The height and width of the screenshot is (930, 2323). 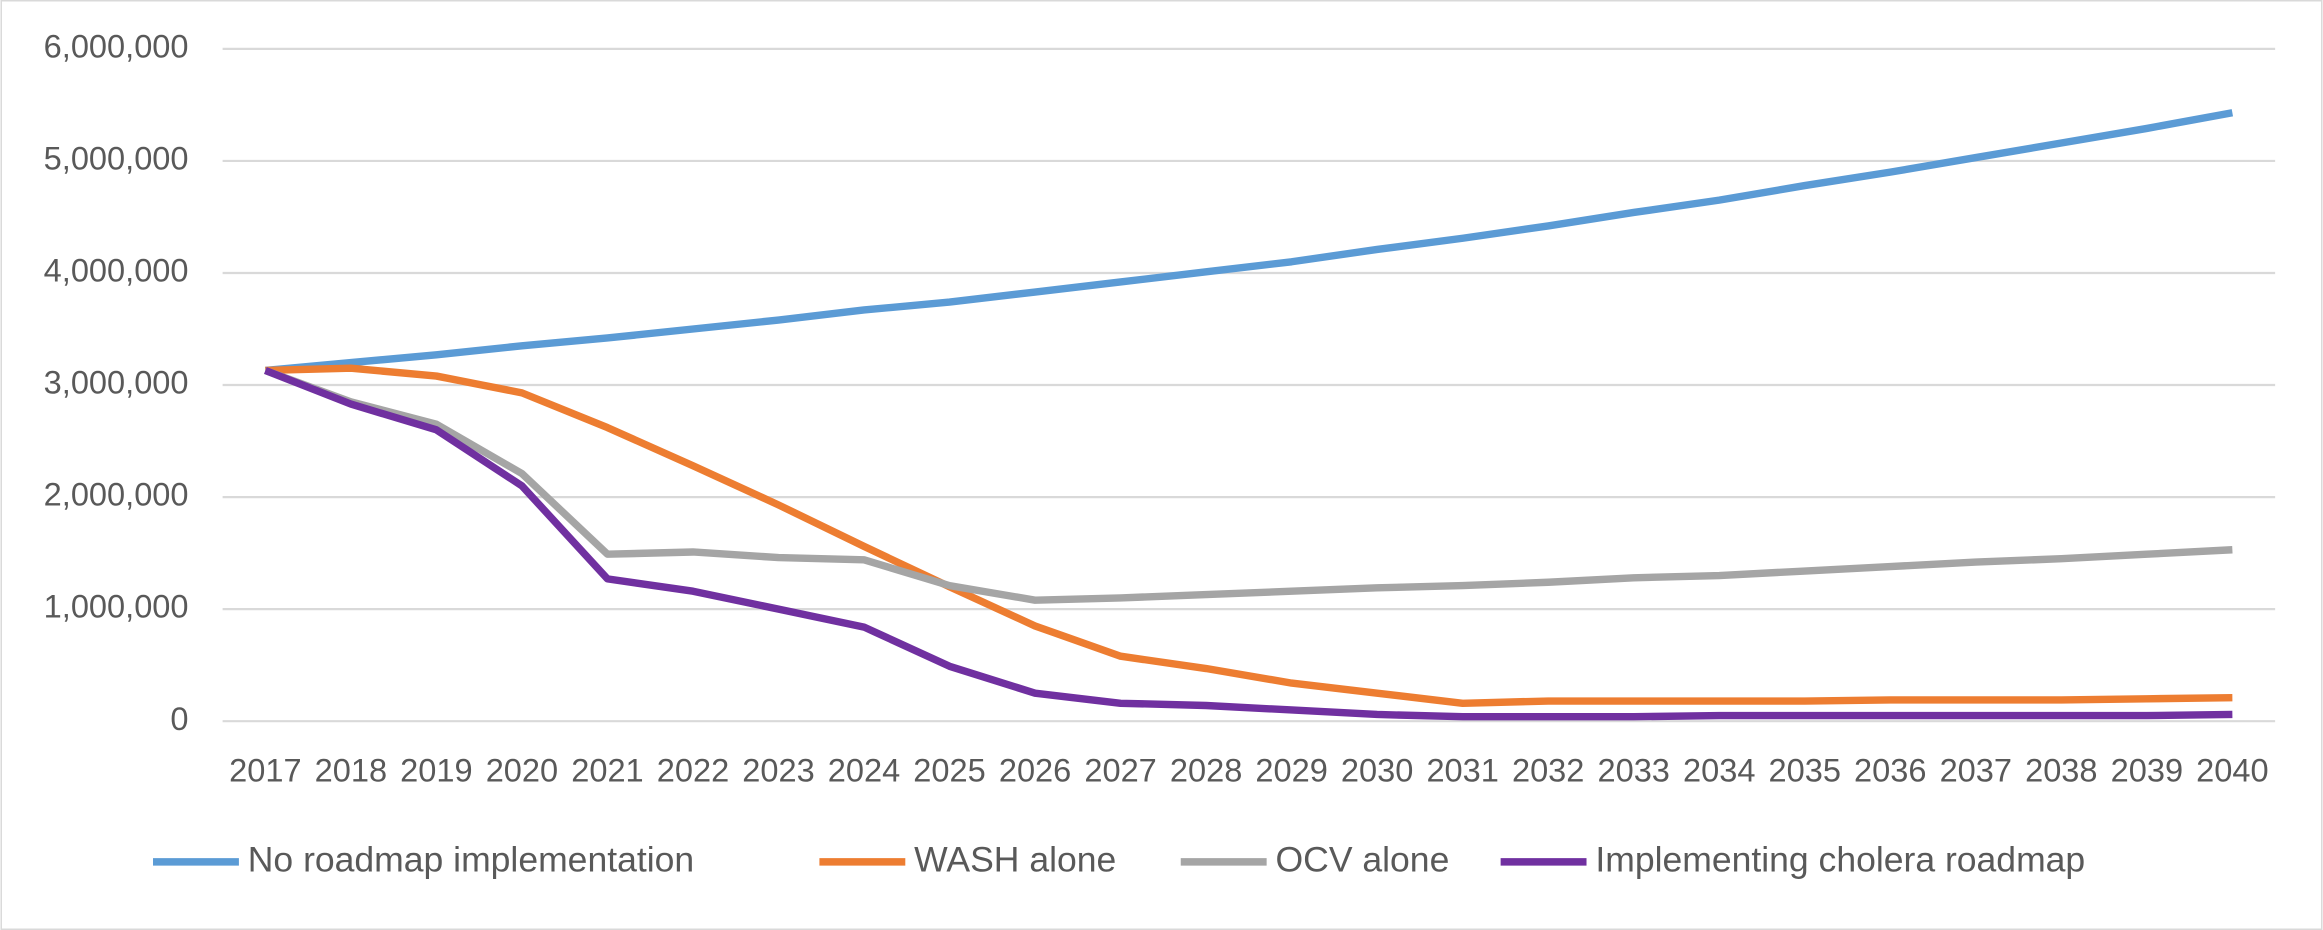 I want to click on legend-label: WASH alone, so click(x=1015, y=859).